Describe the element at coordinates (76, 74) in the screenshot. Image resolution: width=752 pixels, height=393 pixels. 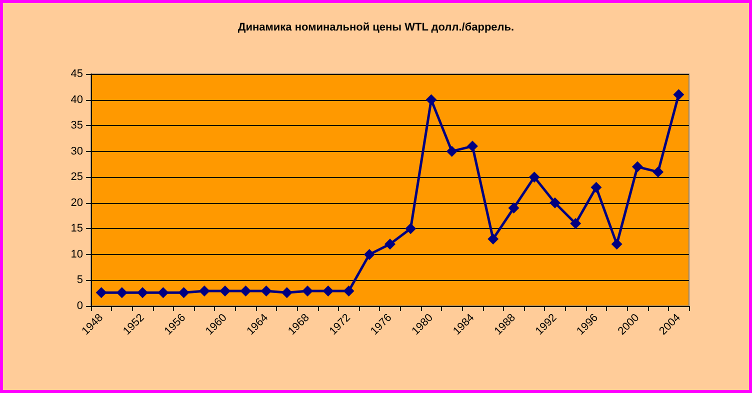
I see `y-tick-label: 45` at that location.